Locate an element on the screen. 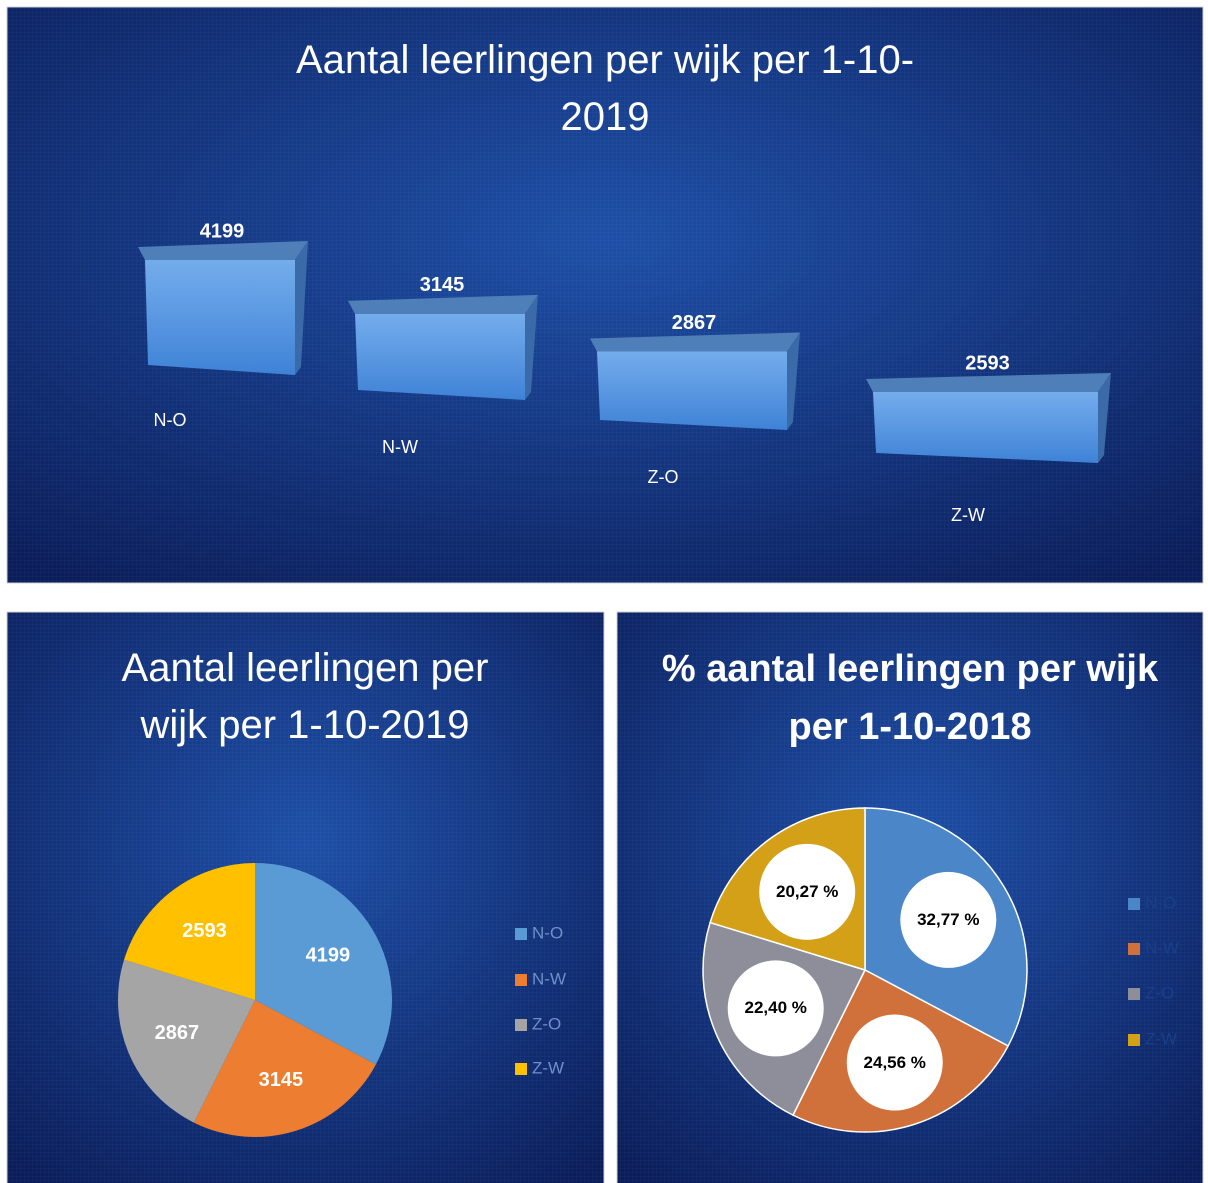 The width and height of the screenshot is (1208, 1183). x-tick-label: N-W is located at coordinates (400, 447).